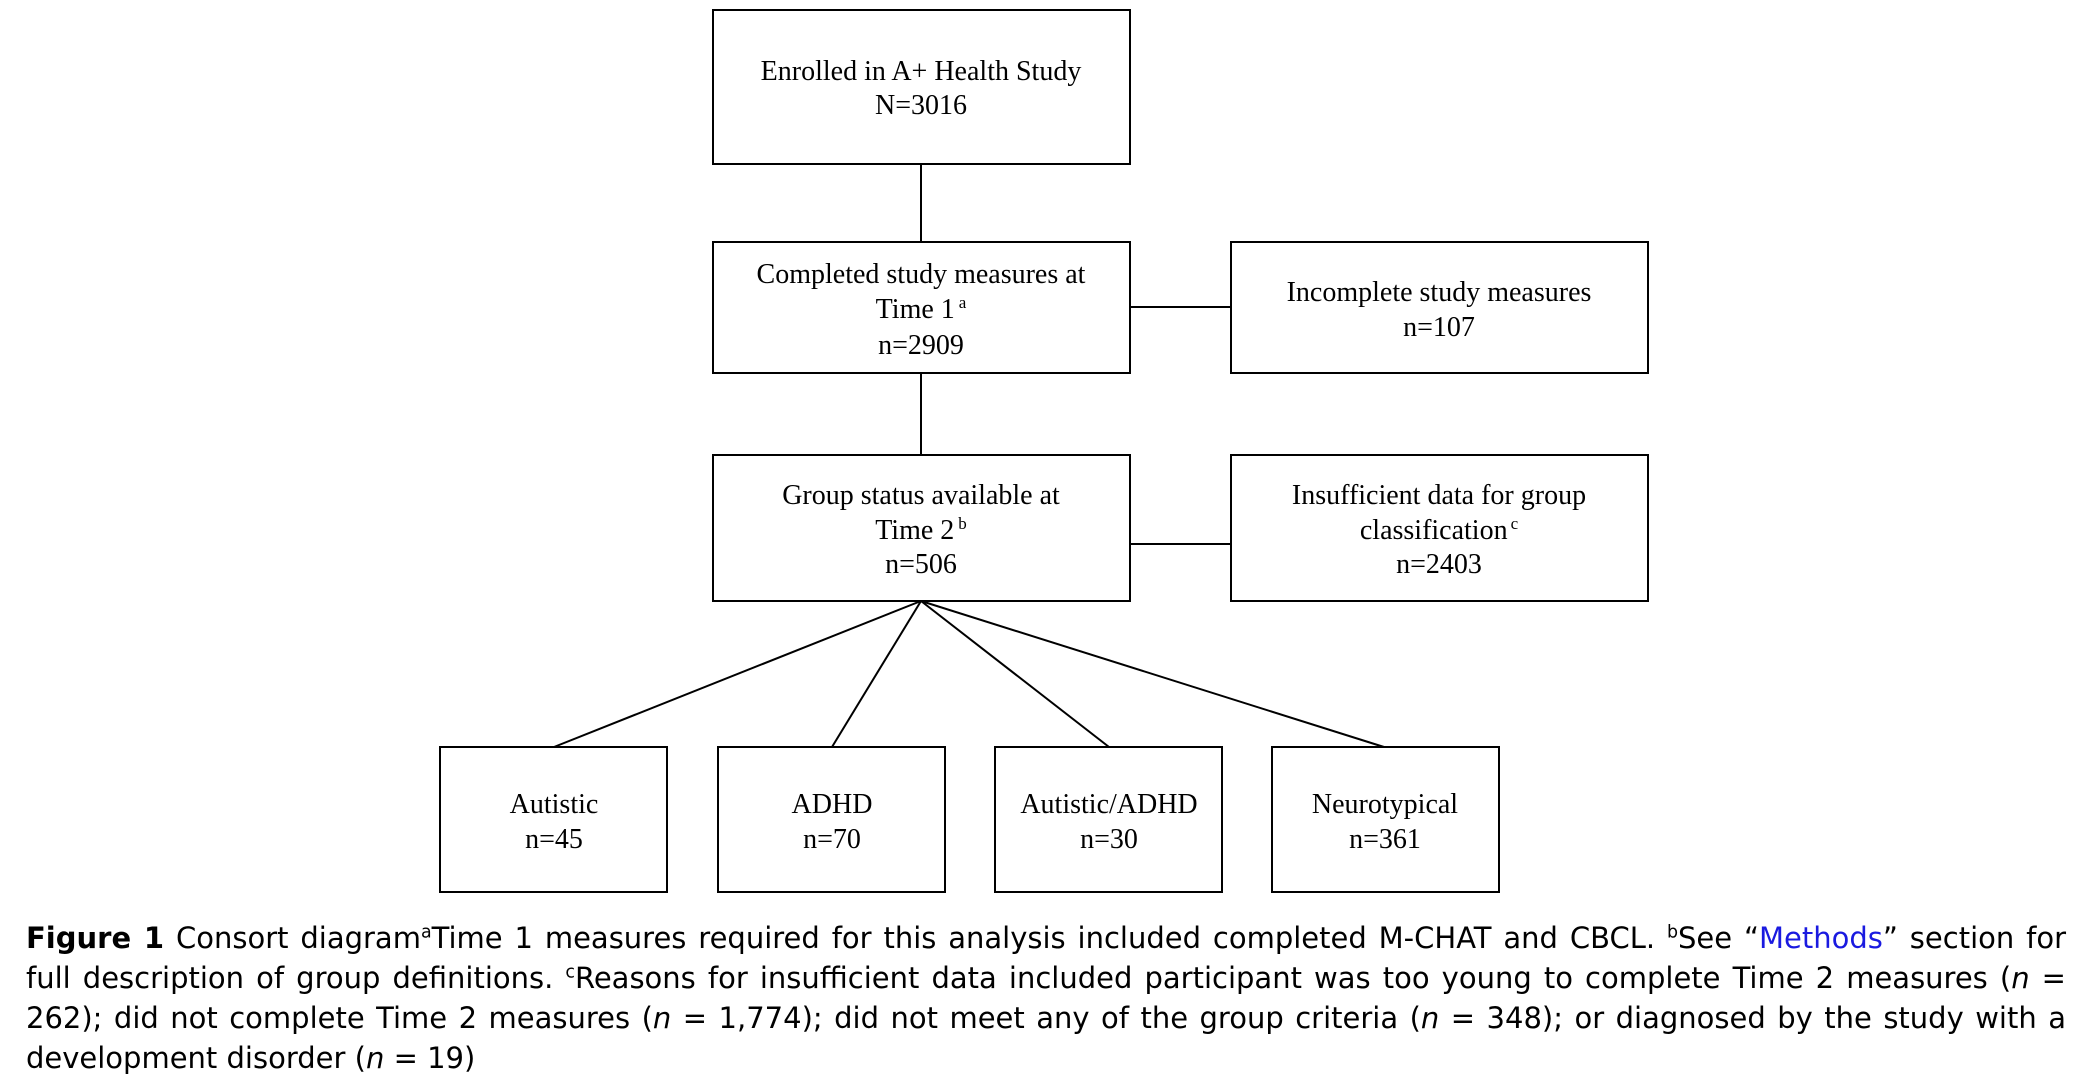 This screenshot has width=2093, height=1082. What do you see at coordinates (554, 839) in the screenshot?
I see `node-autistic-count: n=45` at bounding box center [554, 839].